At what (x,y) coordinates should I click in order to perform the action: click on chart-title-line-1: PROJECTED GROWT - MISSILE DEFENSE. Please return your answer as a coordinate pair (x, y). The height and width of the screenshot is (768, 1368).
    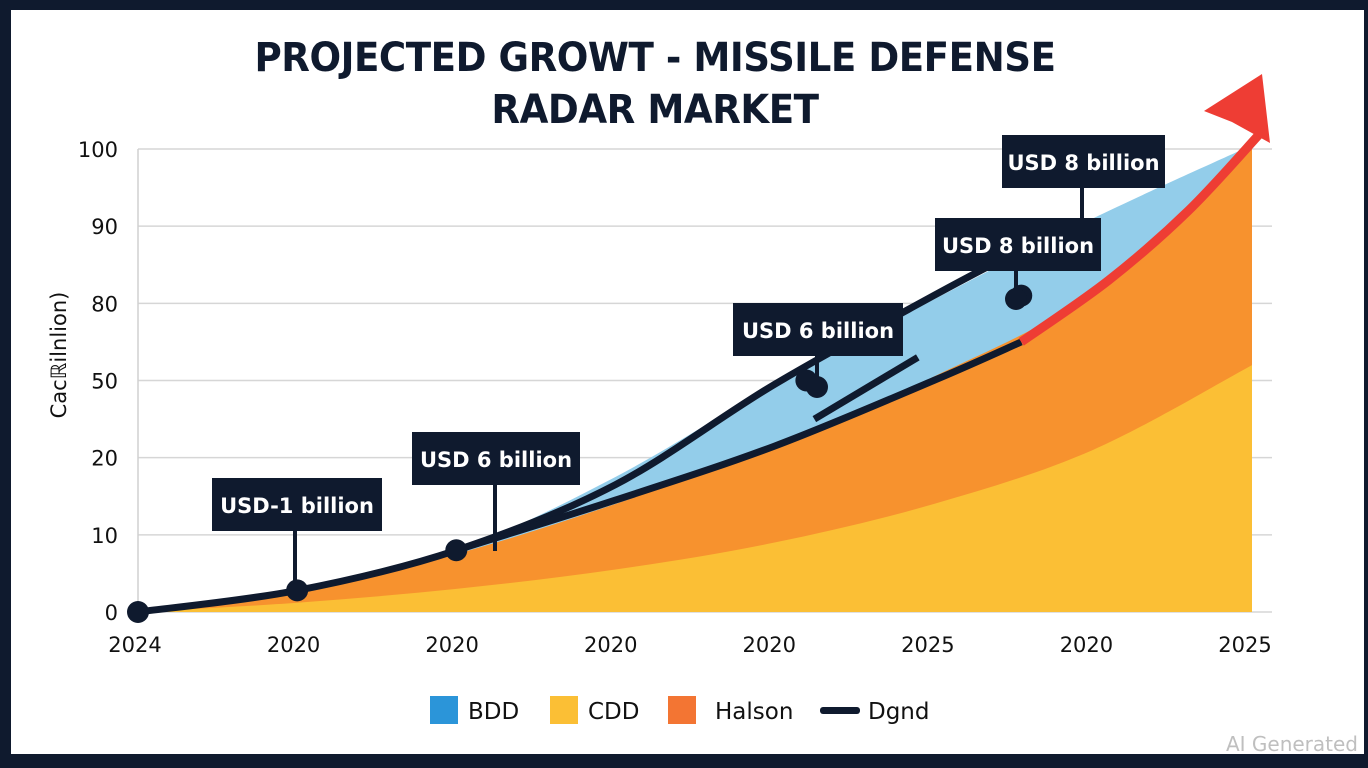
    Looking at the image, I should click on (655, 58).